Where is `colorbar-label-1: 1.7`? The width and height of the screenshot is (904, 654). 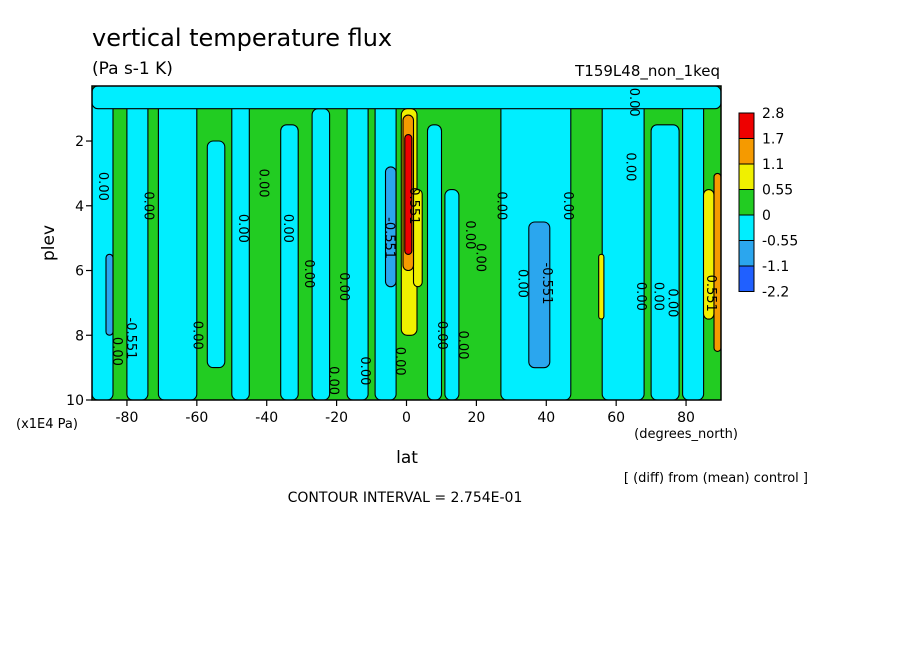 colorbar-label-1: 1.7 is located at coordinates (773, 140).